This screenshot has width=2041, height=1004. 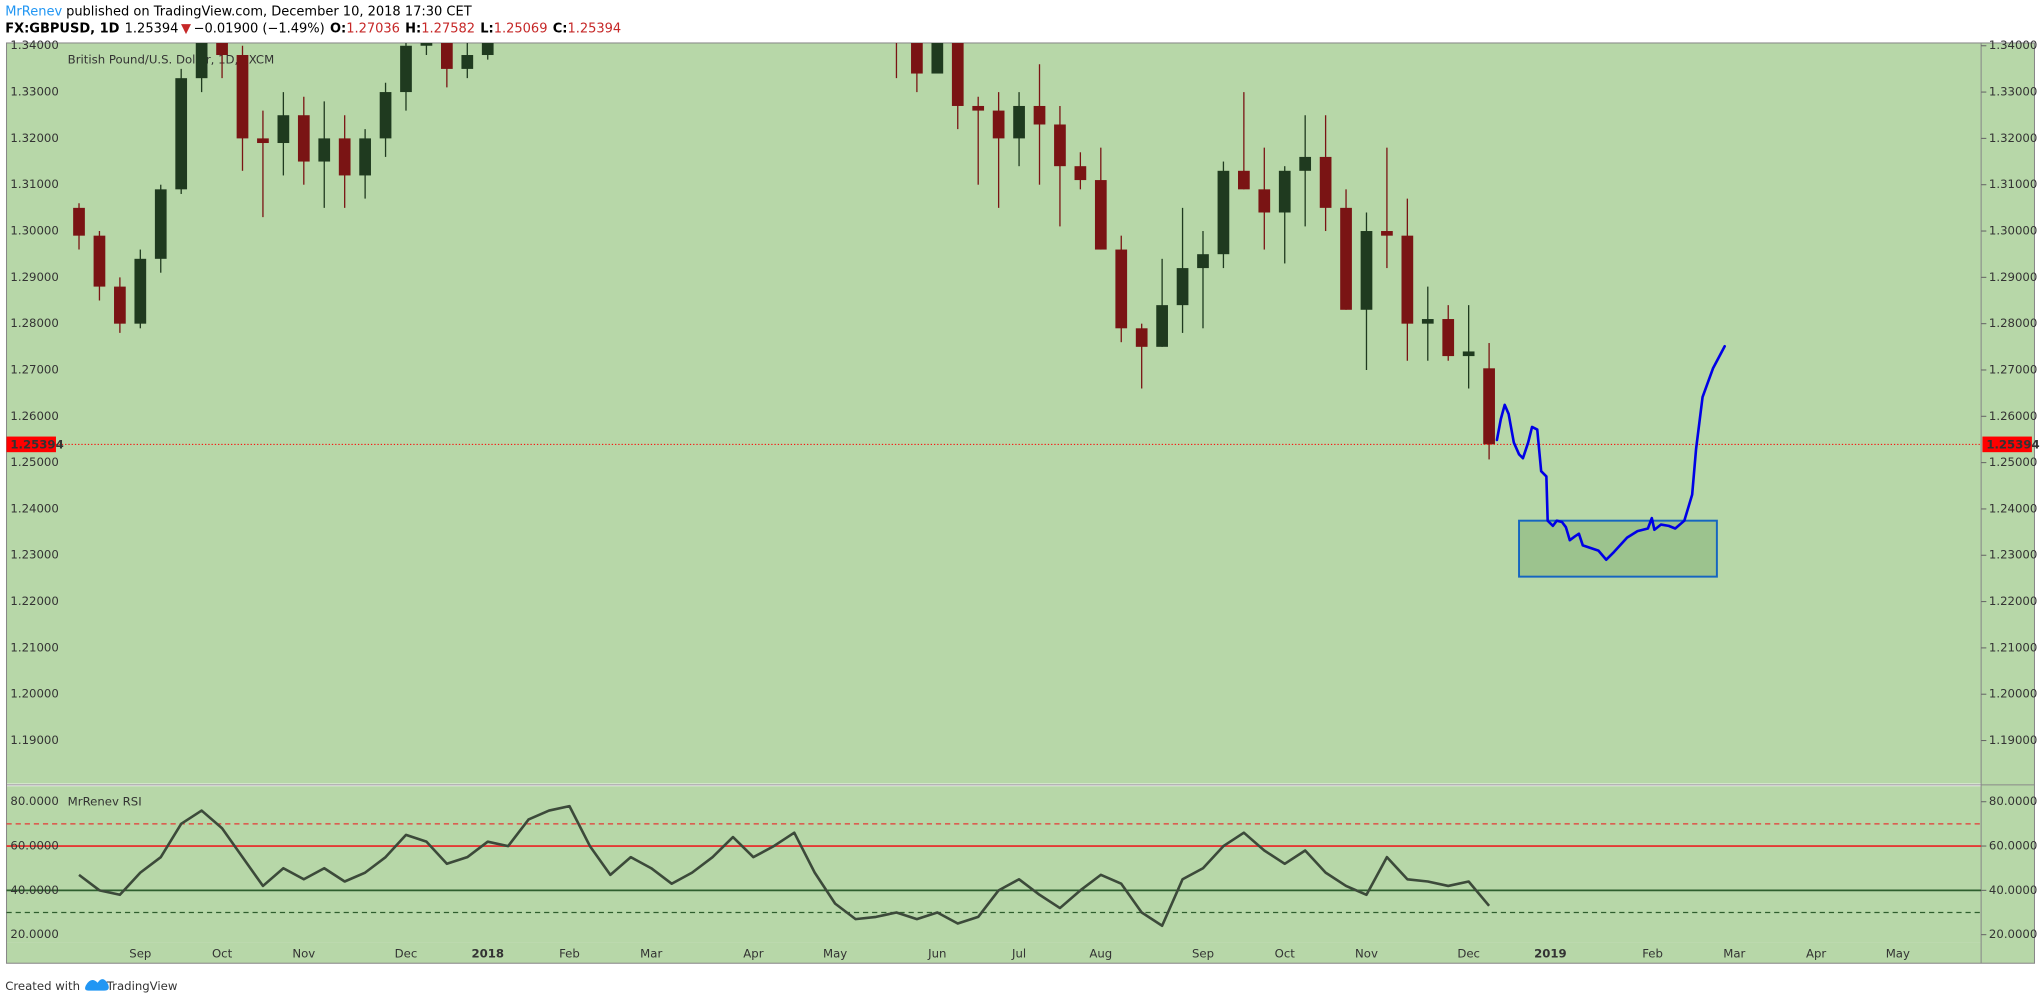 I want to click on ohlc-value: 1.25394, so click(x=594, y=28).